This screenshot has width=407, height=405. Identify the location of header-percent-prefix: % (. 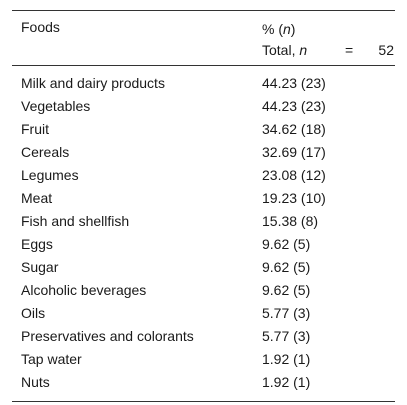
(272, 29).